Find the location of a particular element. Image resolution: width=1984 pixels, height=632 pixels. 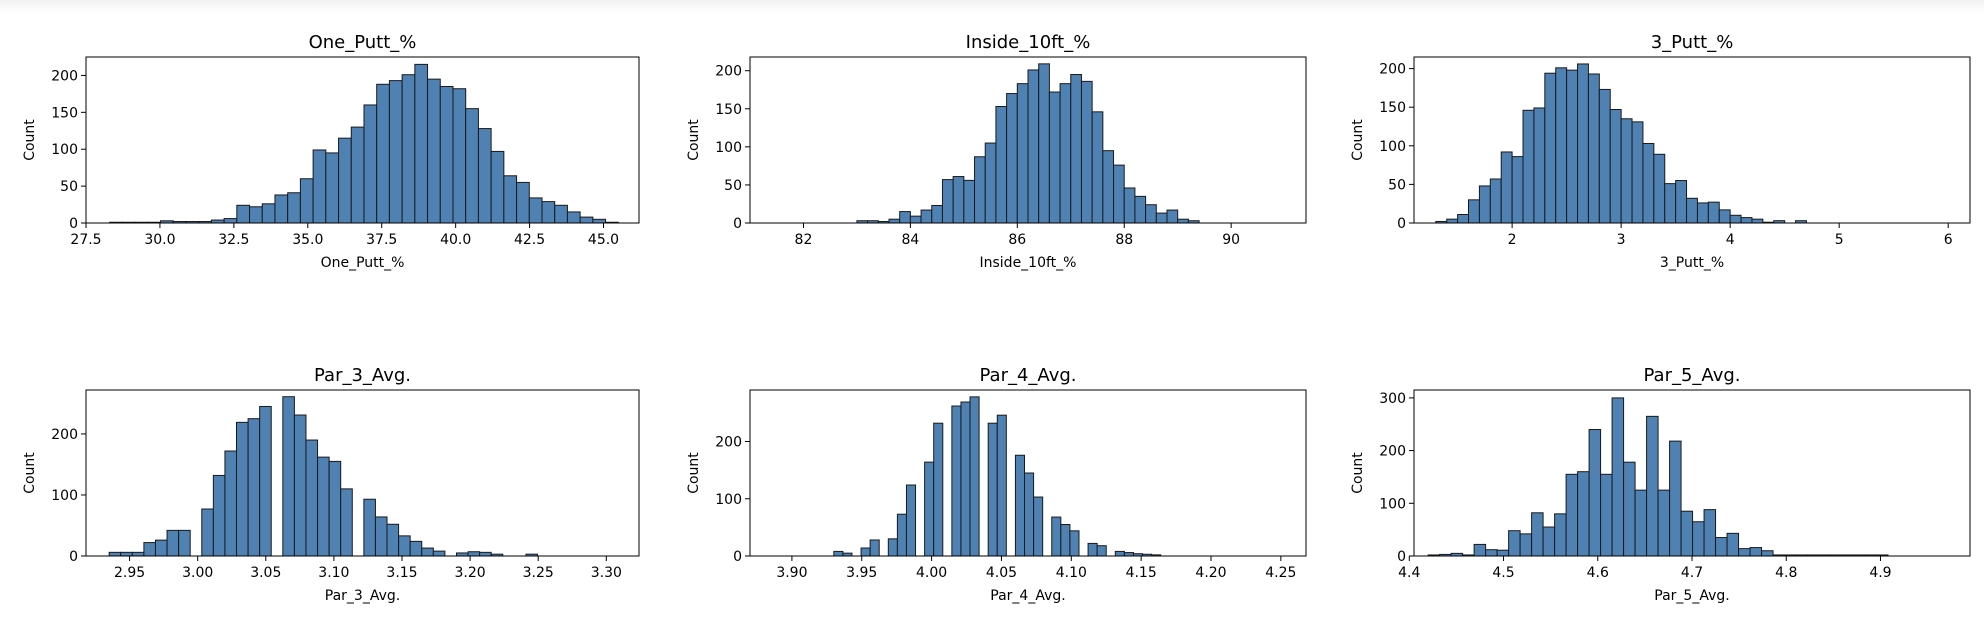

x-tick-label: 3.30 is located at coordinates (606, 573).